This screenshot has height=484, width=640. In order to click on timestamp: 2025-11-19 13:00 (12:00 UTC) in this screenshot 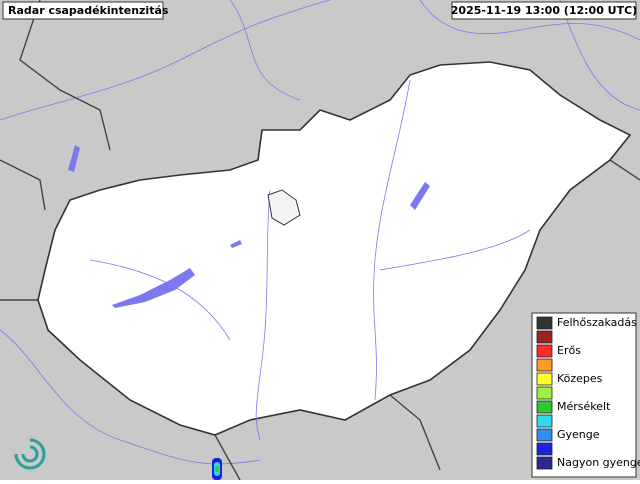, I will do `click(544, 10)`.